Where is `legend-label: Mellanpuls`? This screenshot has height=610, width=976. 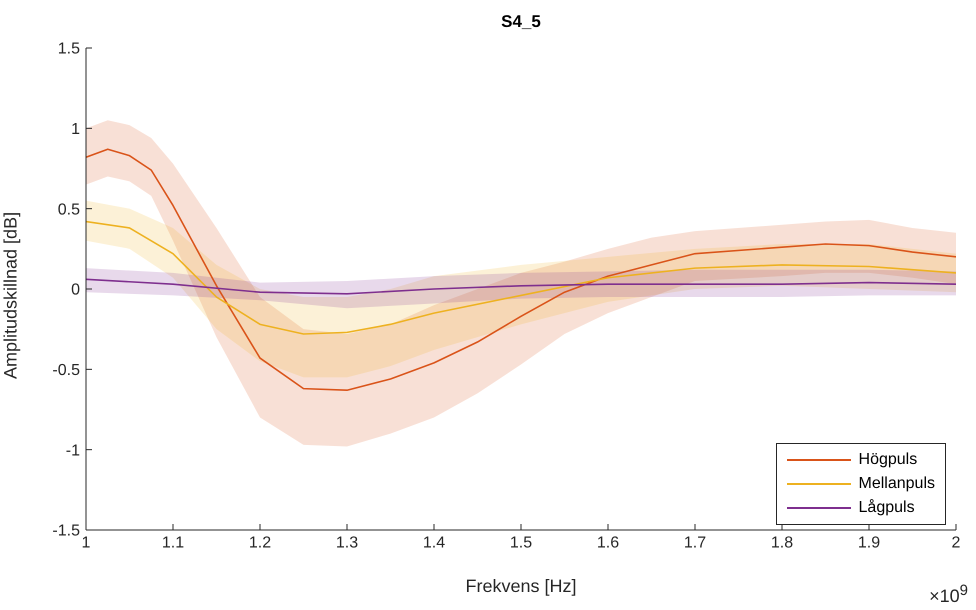
legend-label: Mellanpuls is located at coordinates (896, 484).